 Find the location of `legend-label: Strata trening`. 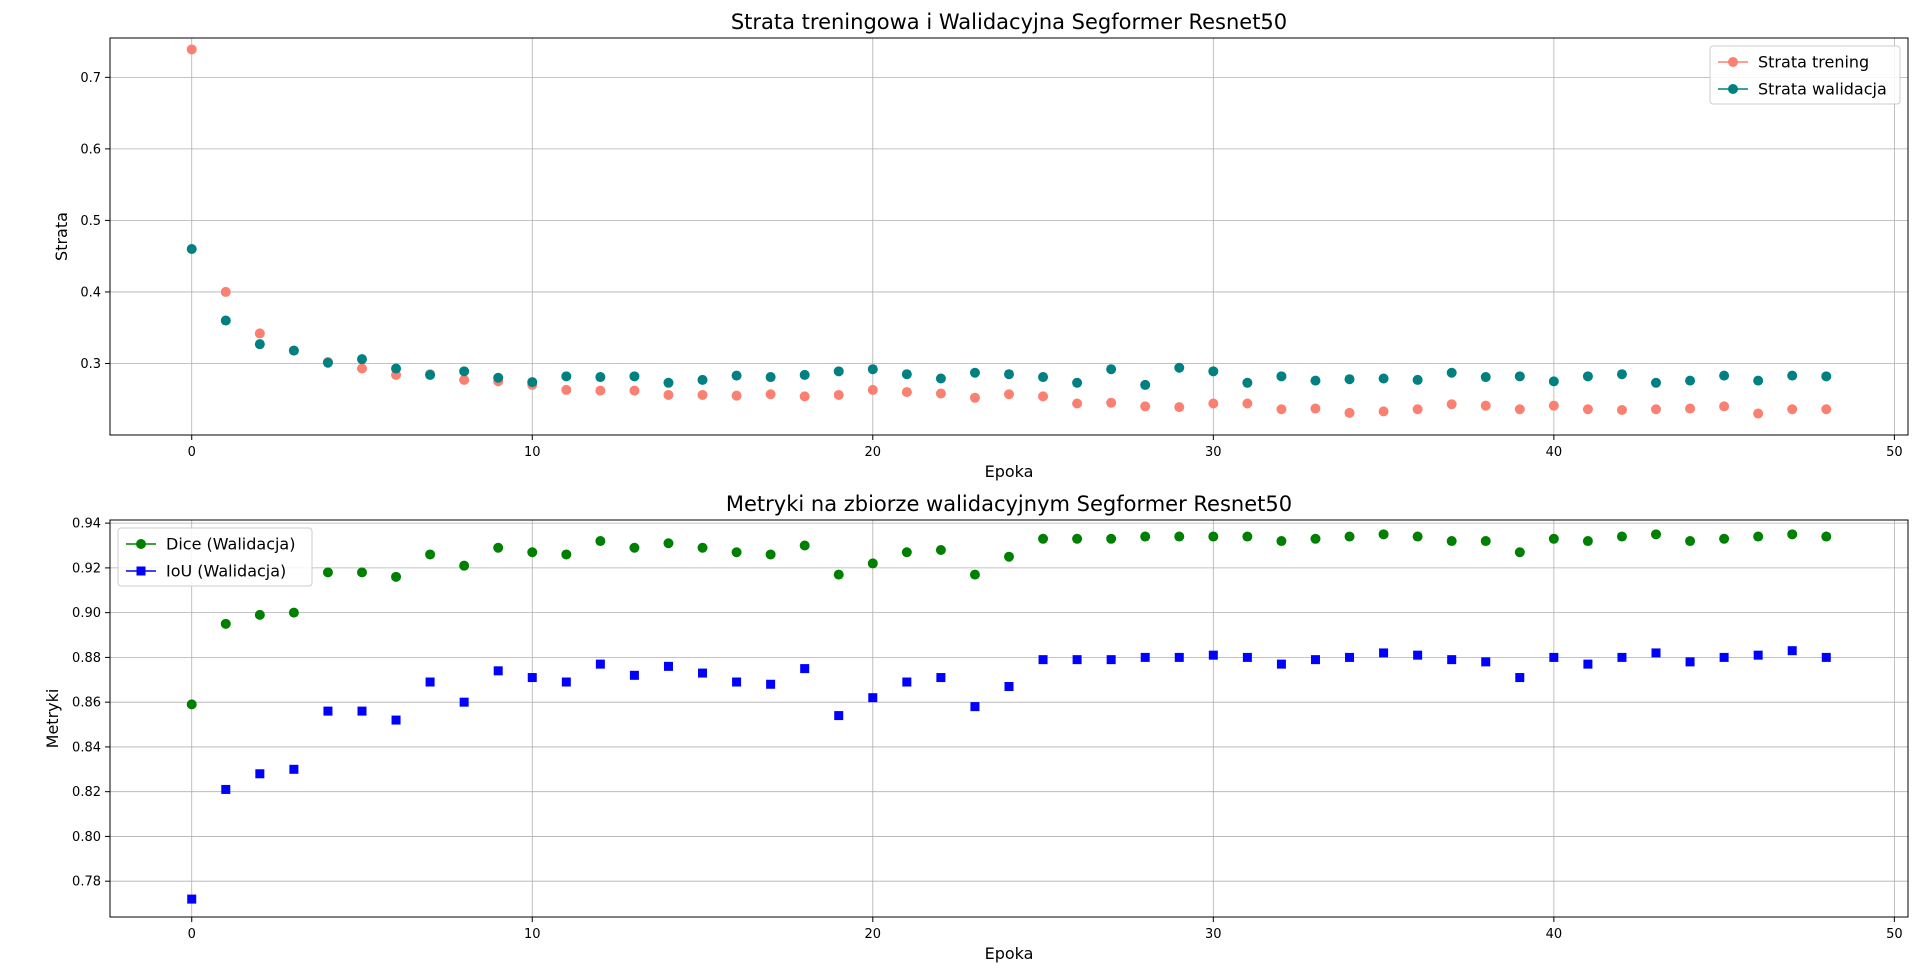

legend-label: Strata trening is located at coordinates (1813, 62).